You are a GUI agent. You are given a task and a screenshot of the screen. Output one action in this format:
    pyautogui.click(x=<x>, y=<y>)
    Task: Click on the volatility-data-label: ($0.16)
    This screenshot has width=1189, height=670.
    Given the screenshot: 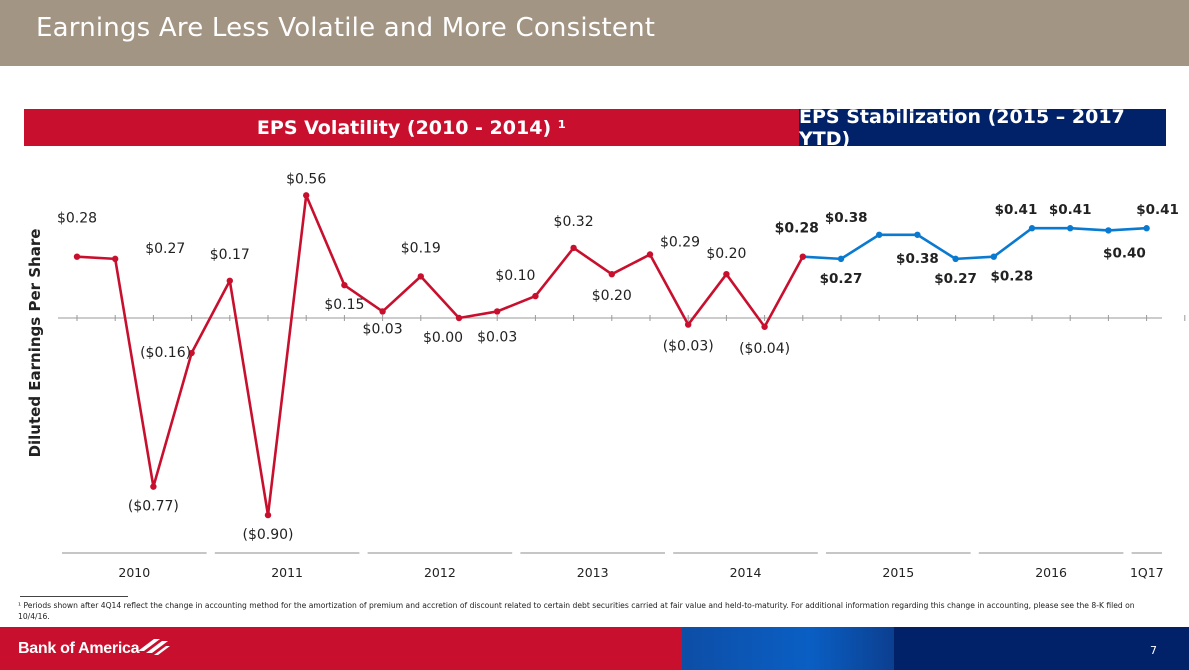 What is the action you would take?
    pyautogui.click(x=165, y=353)
    